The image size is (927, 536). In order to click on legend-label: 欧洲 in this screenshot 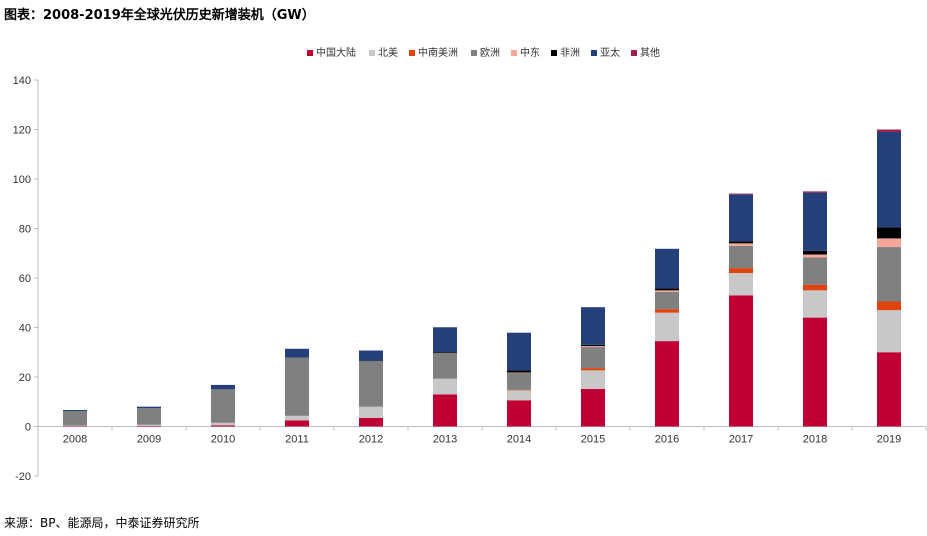, I will do `click(490, 53)`.